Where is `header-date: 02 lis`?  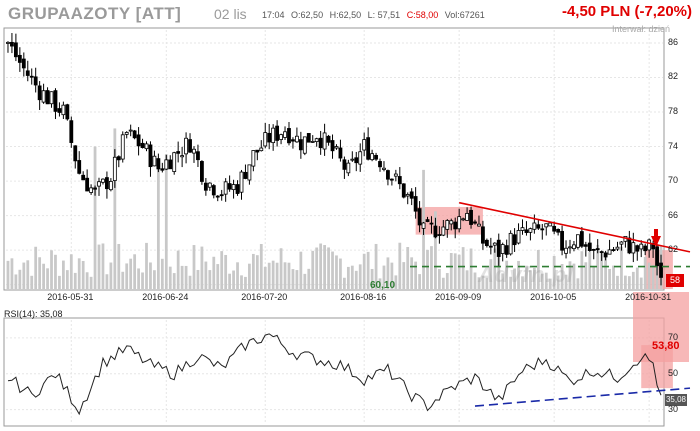 header-date: 02 lis is located at coordinates (230, 14).